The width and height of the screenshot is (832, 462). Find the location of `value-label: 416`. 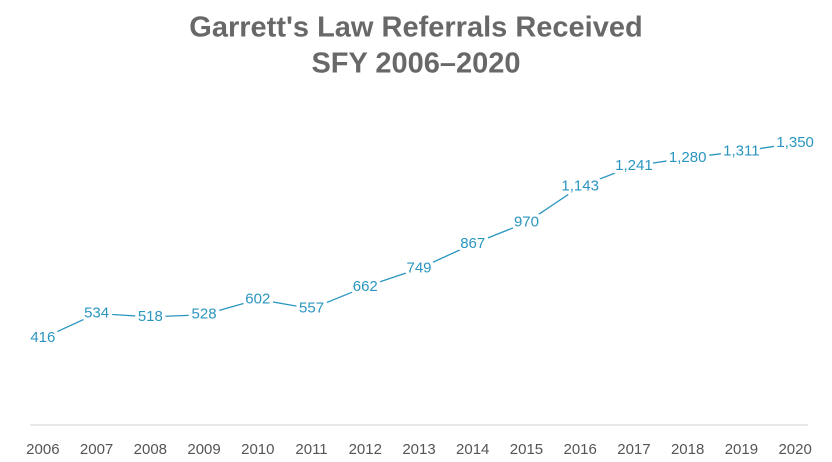

value-label: 416 is located at coordinates (42, 337).